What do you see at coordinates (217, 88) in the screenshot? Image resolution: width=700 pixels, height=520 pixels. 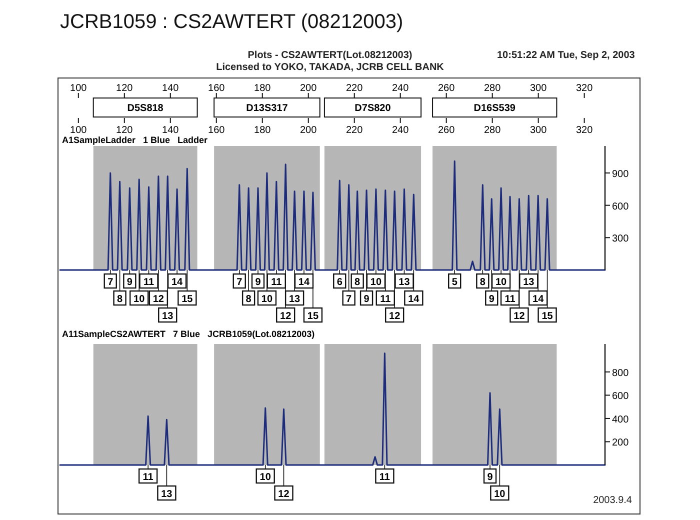 I see `x2-tick-label: 160` at bounding box center [217, 88].